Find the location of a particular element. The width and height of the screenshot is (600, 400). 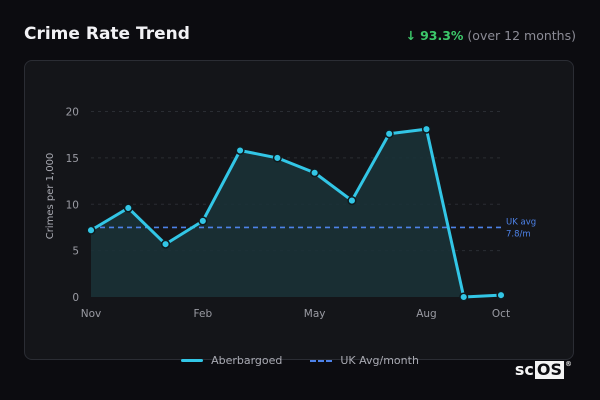

brand-reg-mark: ® is located at coordinates (568, 364).